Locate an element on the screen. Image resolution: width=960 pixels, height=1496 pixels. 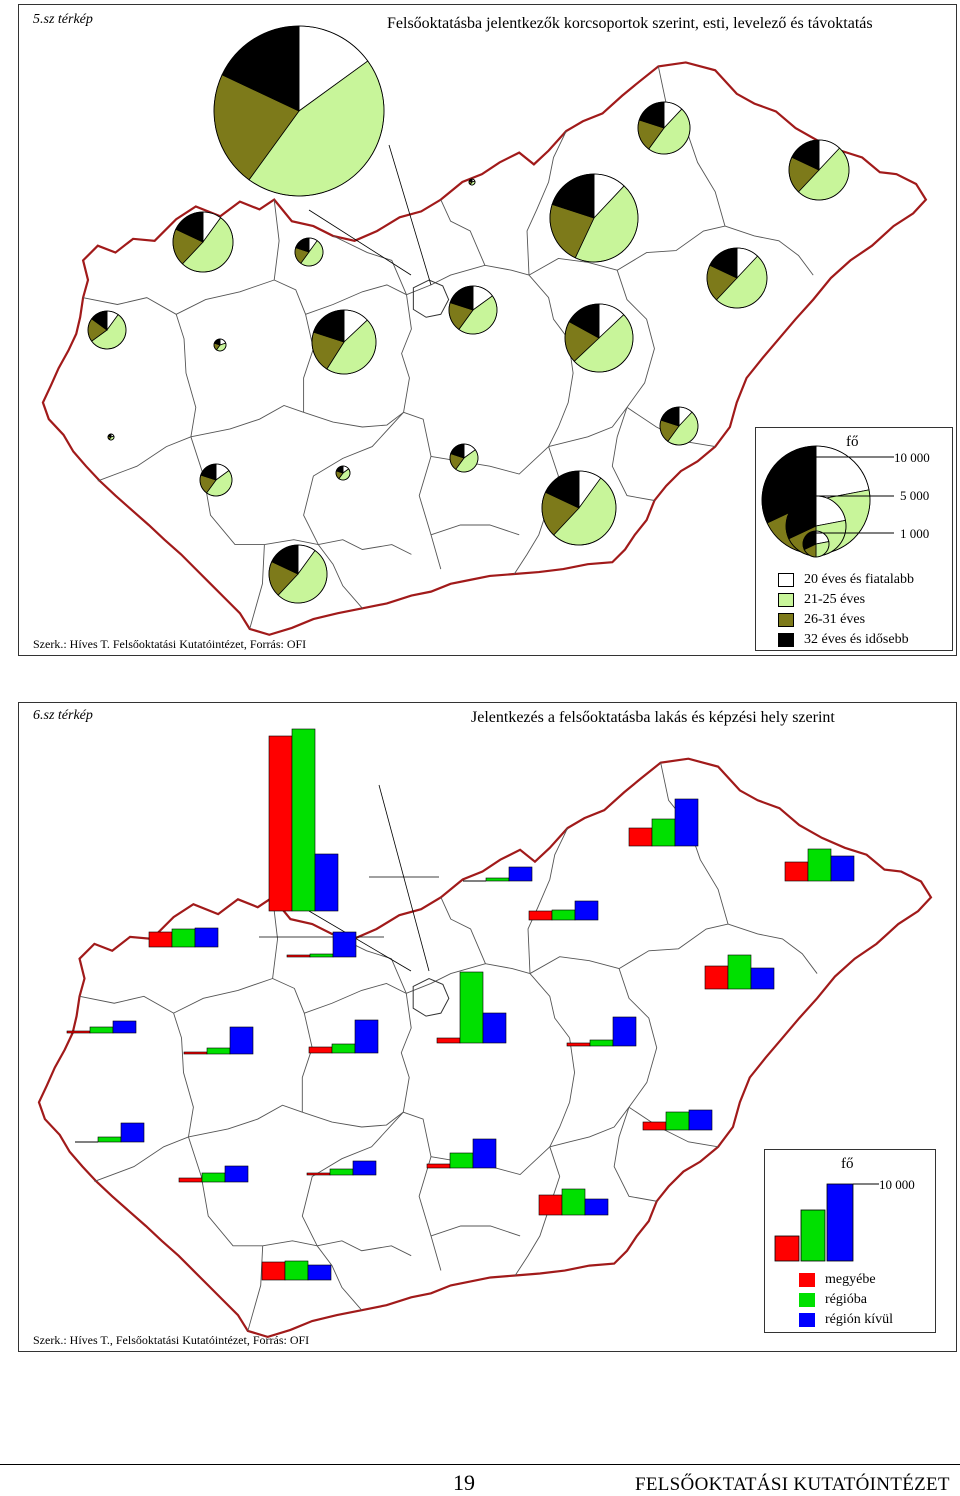
footer-rule is located at coordinates (480, 1464).